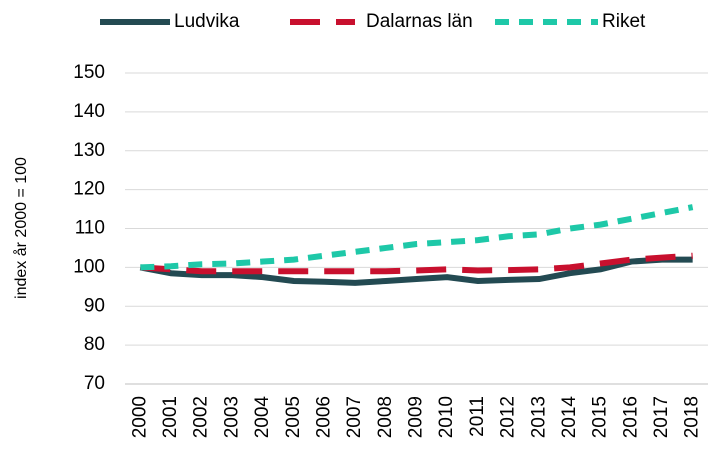 This screenshot has width=712, height=452. Describe the element at coordinates (624, 21) in the screenshot. I see `legend-label: Riket` at that location.